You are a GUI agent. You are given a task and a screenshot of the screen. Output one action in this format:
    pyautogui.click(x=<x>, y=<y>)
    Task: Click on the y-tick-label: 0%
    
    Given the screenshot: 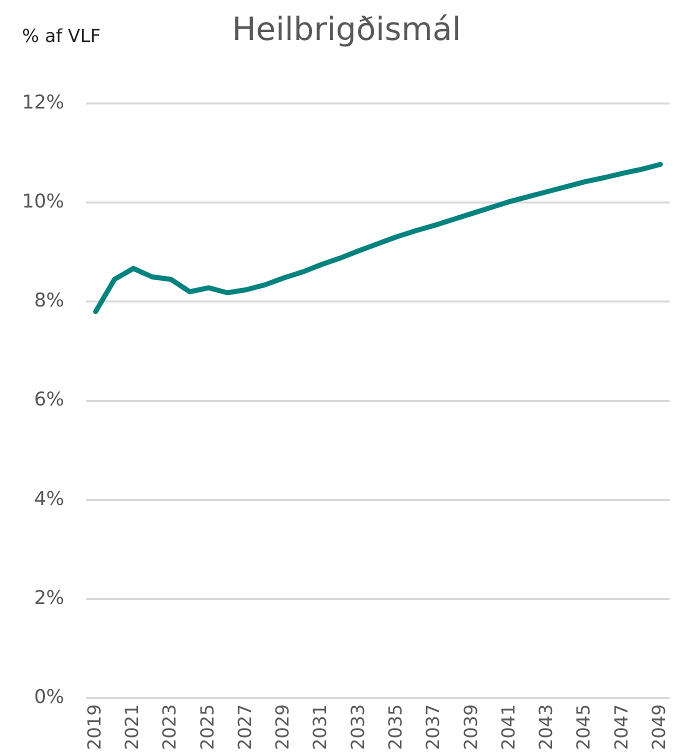 What is the action you would take?
    pyautogui.click(x=49, y=697)
    